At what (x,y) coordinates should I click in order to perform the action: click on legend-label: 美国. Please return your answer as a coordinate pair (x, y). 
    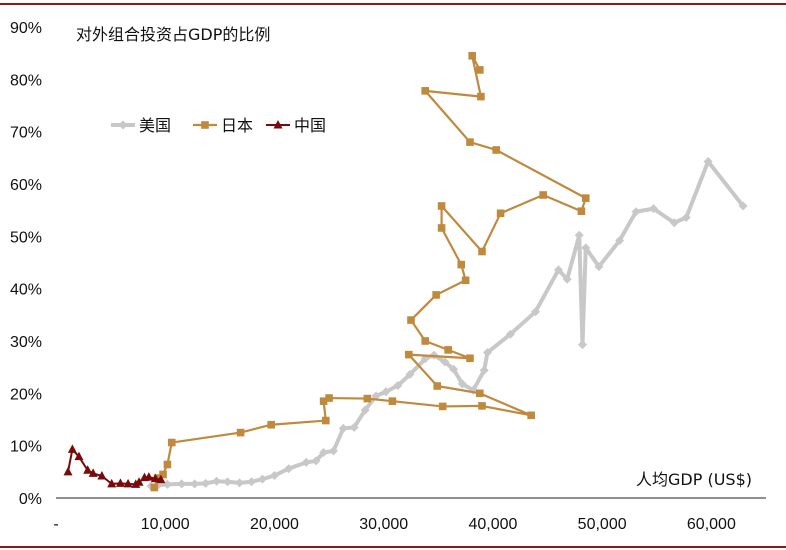
    Looking at the image, I should click on (155, 125).